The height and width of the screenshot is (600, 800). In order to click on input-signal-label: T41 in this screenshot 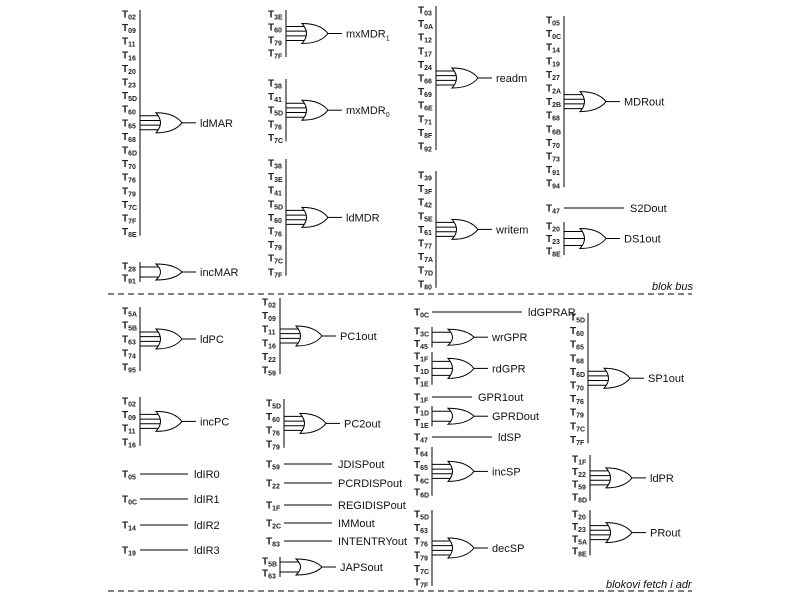, I will do `click(275, 192)`.